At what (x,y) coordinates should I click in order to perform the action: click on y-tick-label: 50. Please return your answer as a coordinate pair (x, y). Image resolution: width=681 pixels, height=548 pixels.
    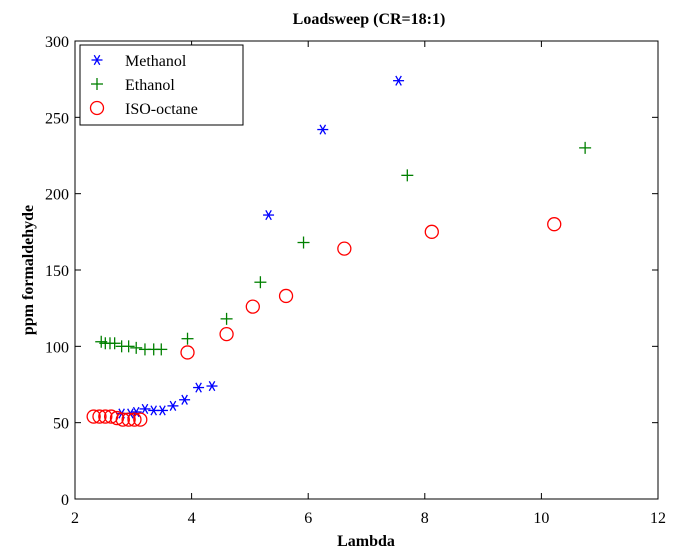
    Looking at the image, I should click on (61, 424).